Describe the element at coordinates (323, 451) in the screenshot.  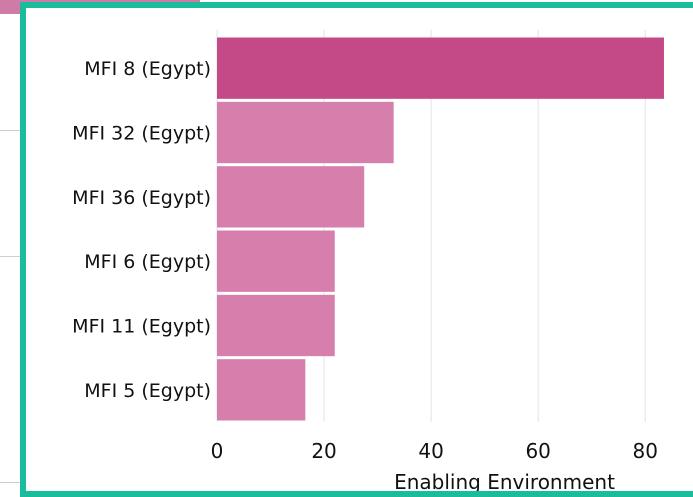
I see `x-tick-label: 20` at that location.